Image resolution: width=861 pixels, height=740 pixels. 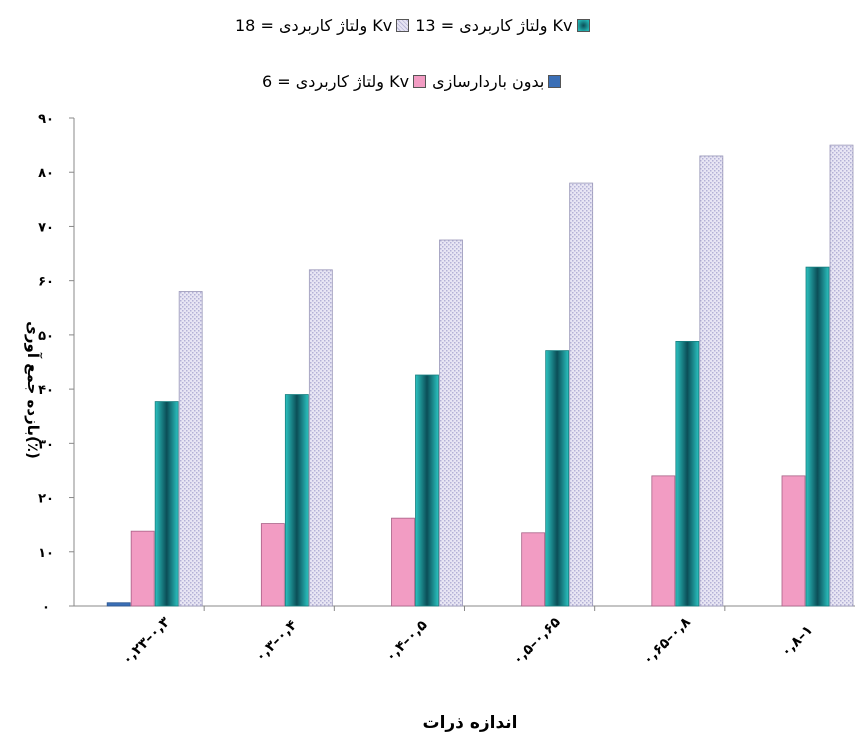 What do you see at coordinates (46, 119) in the screenshot?
I see `y-tick-label: ۹۰` at bounding box center [46, 119].